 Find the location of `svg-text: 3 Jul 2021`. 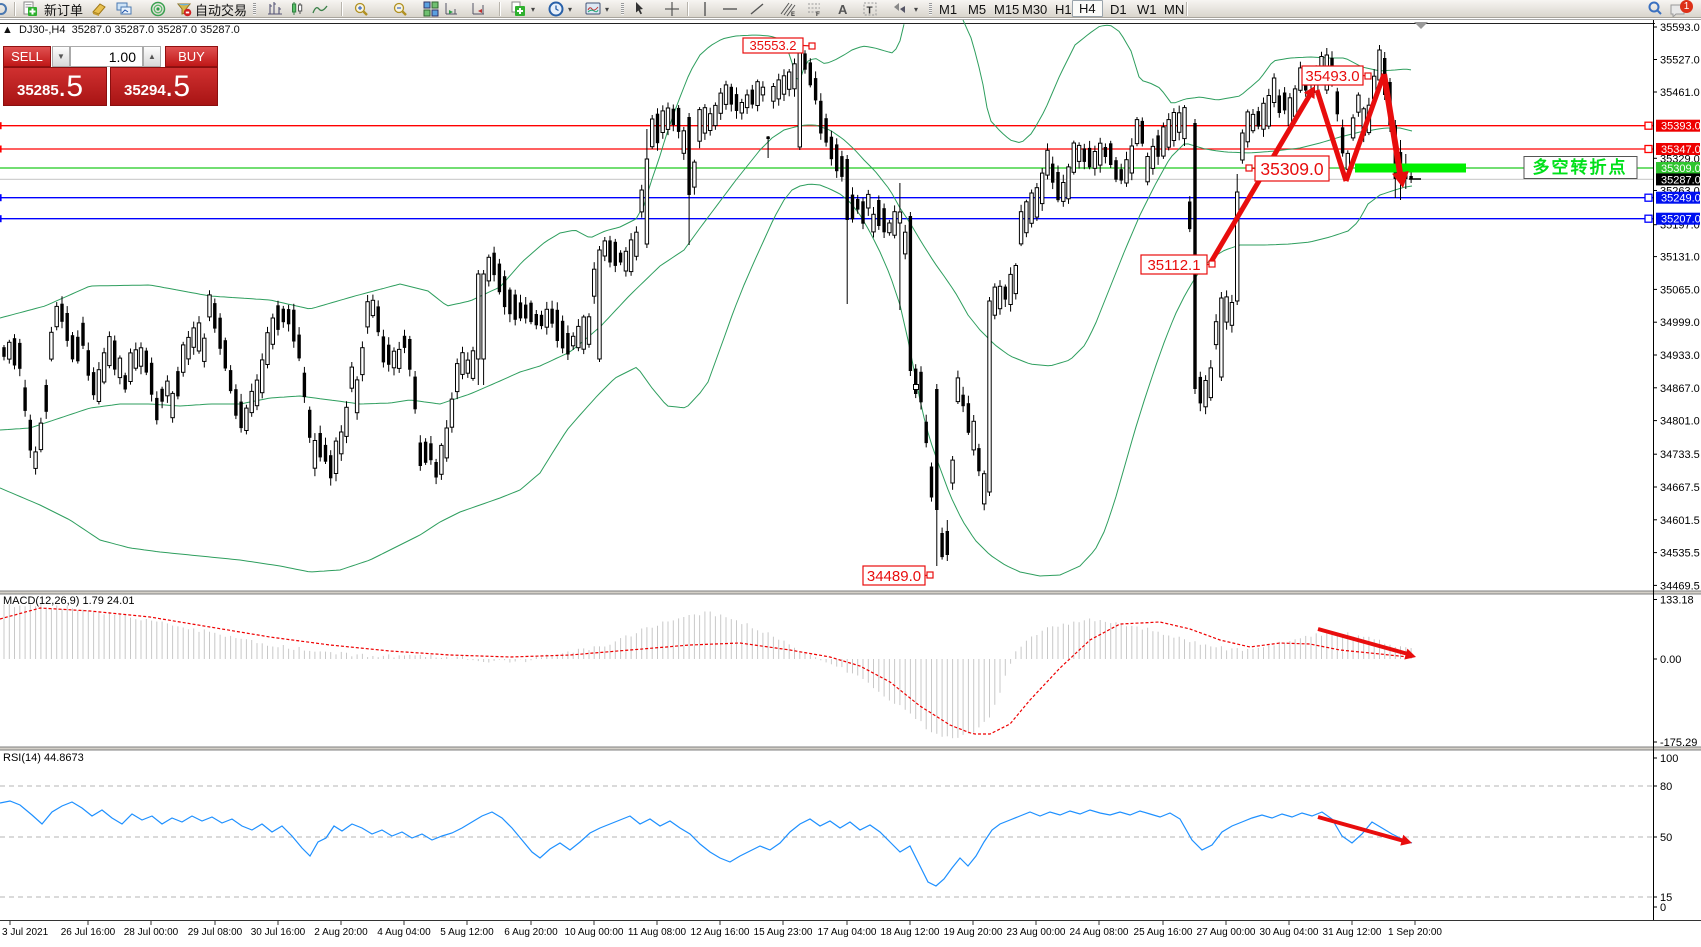

svg-text: 3 Jul 2021 is located at coordinates (25, 932).